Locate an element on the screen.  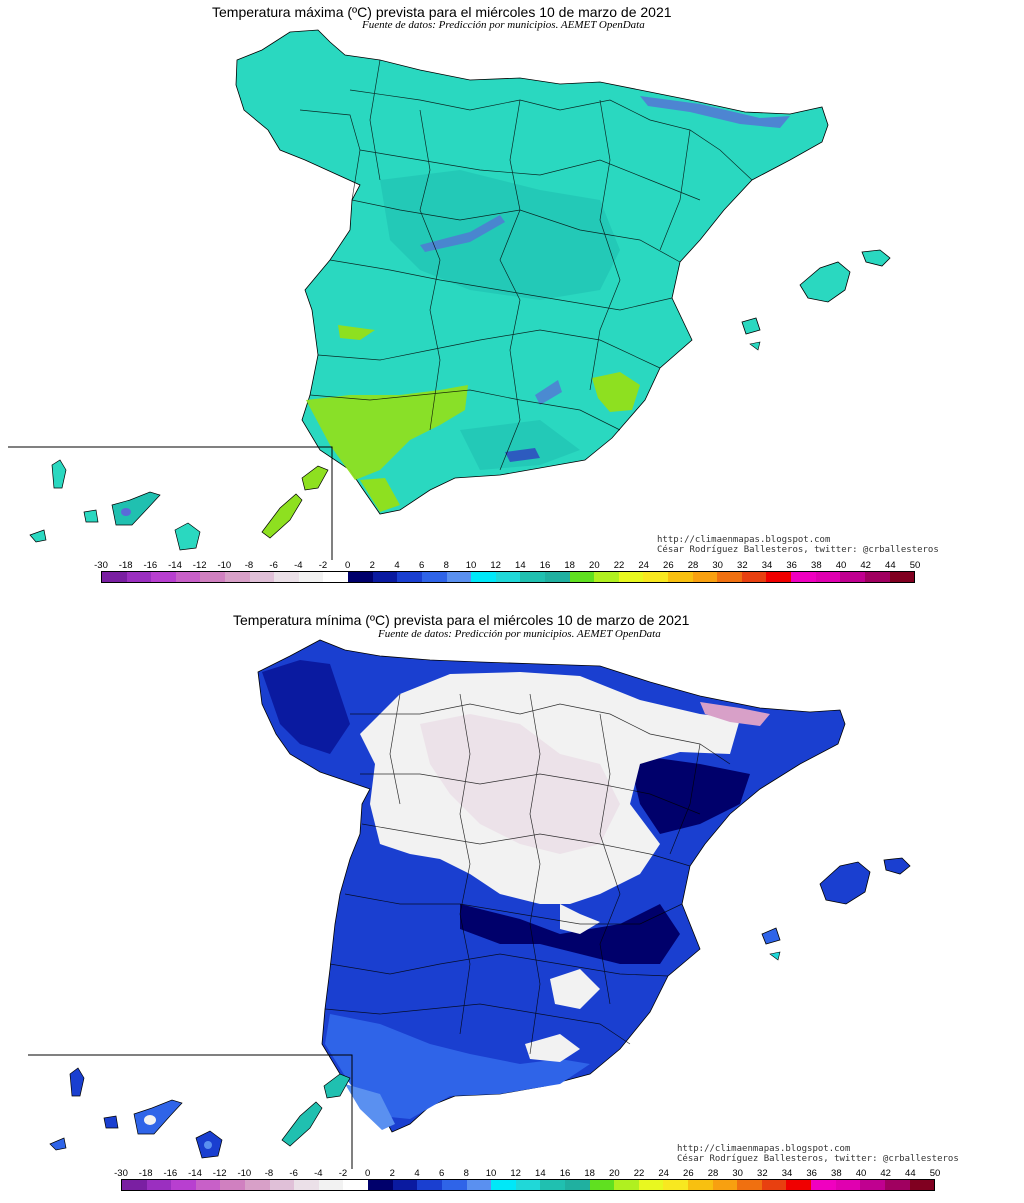
sierra-nevada-cold is located at coordinates (522, 455).